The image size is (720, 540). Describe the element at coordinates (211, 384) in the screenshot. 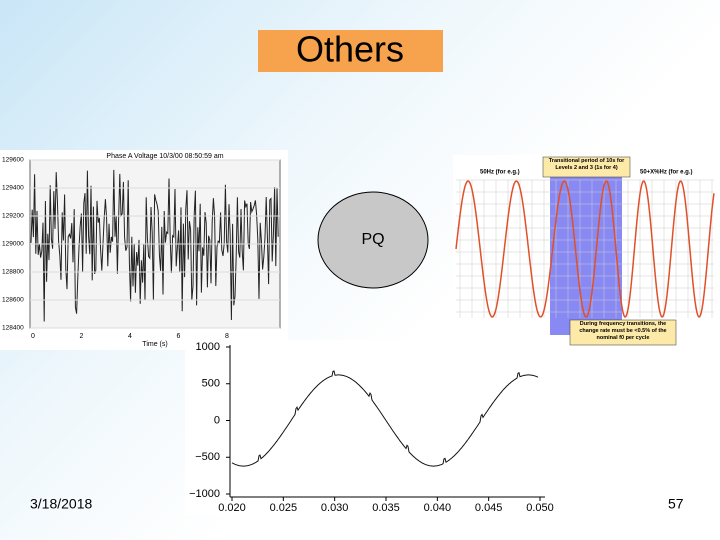

I see `waveform-y-tick-label: 500` at that location.